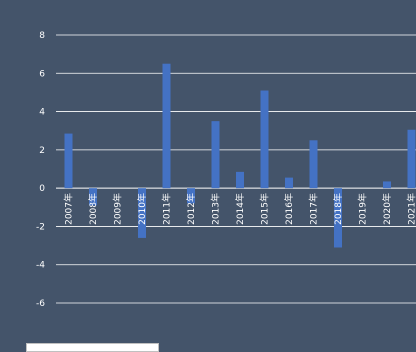 This screenshot has height=352, width=416. I want to click on x-tick-label: 2012年, so click(191, 209).